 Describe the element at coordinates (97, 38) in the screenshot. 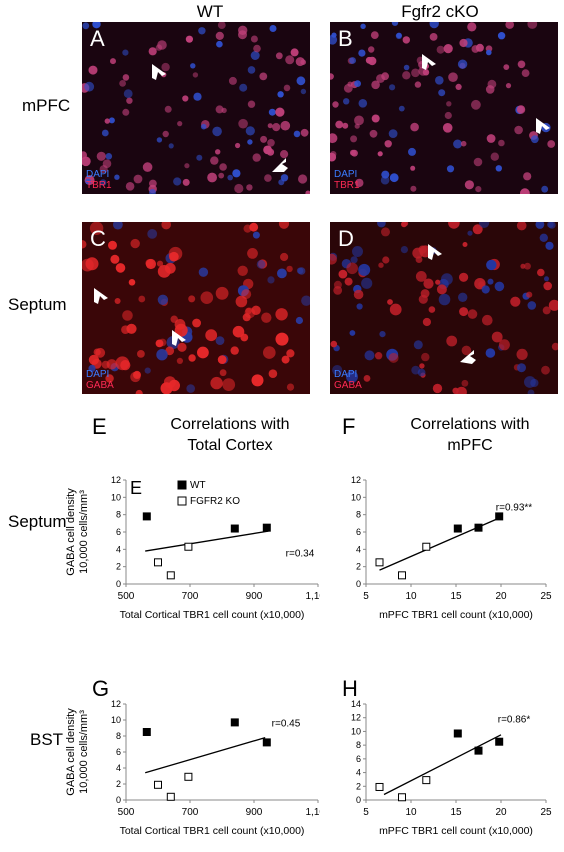

I see `panel-letter-a: A` at that location.